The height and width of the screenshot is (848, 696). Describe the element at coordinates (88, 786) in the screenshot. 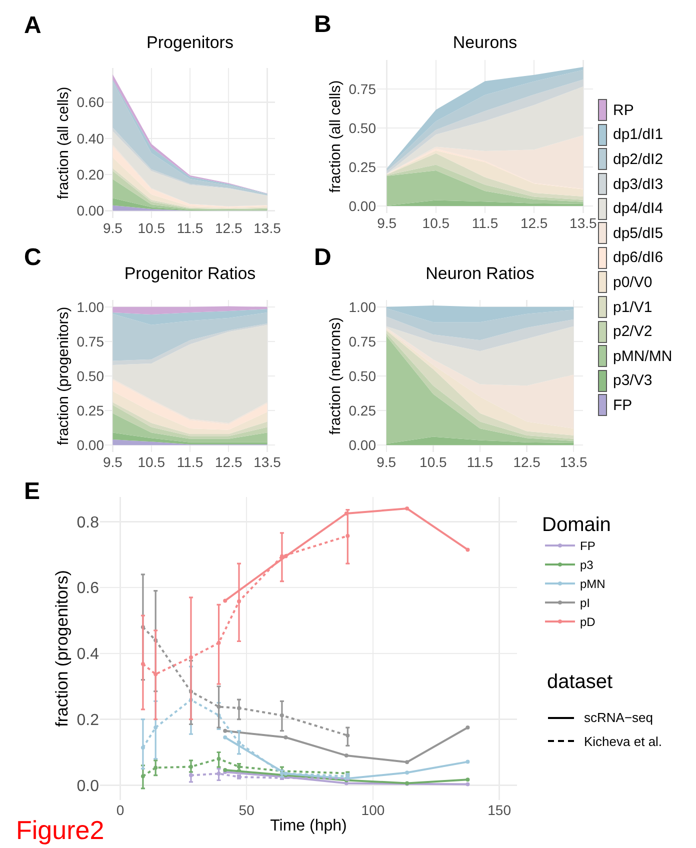

I see `y-tick-label: 0.0` at that location.